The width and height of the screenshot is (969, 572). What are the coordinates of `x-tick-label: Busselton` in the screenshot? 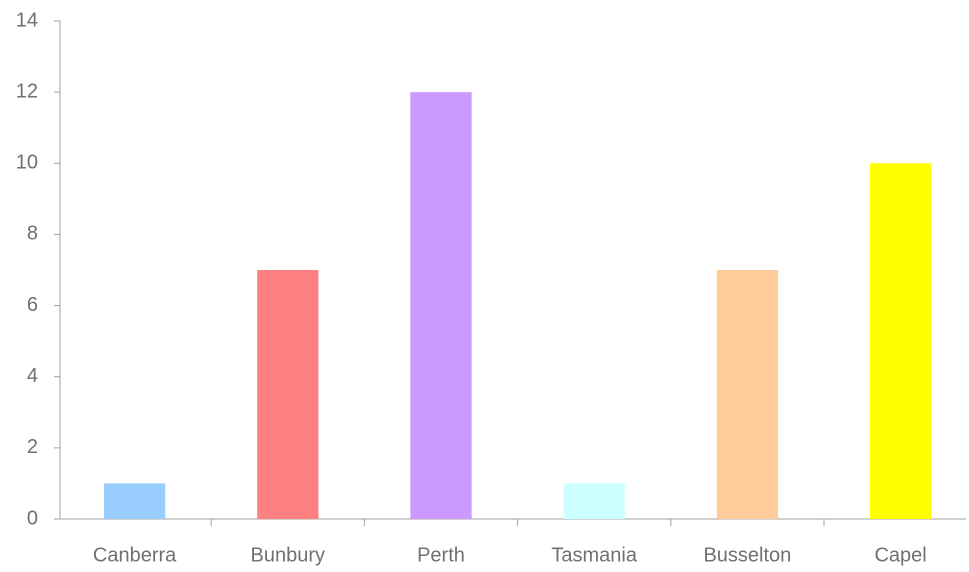 It's located at (747, 555).